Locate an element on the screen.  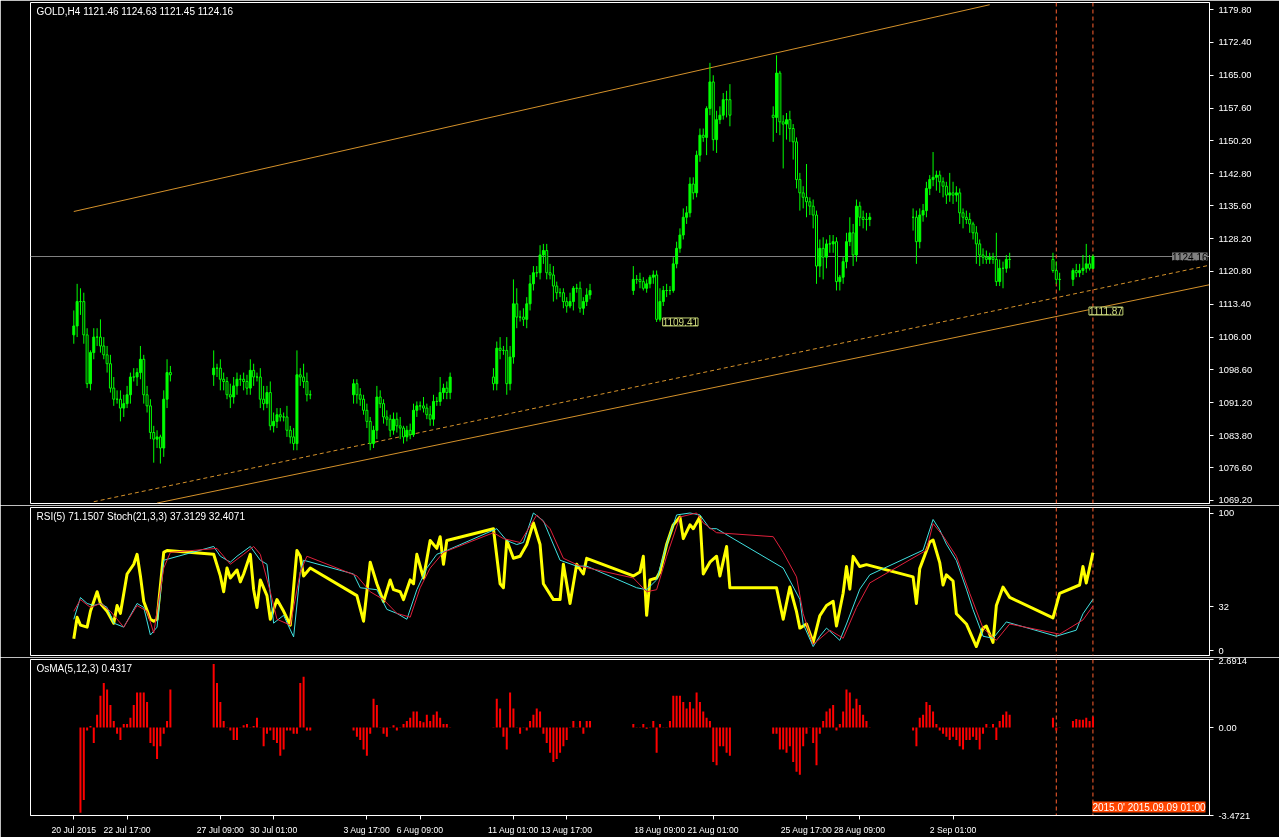
x-tick-label: 27 Jul 09:00 is located at coordinates (220, 829).